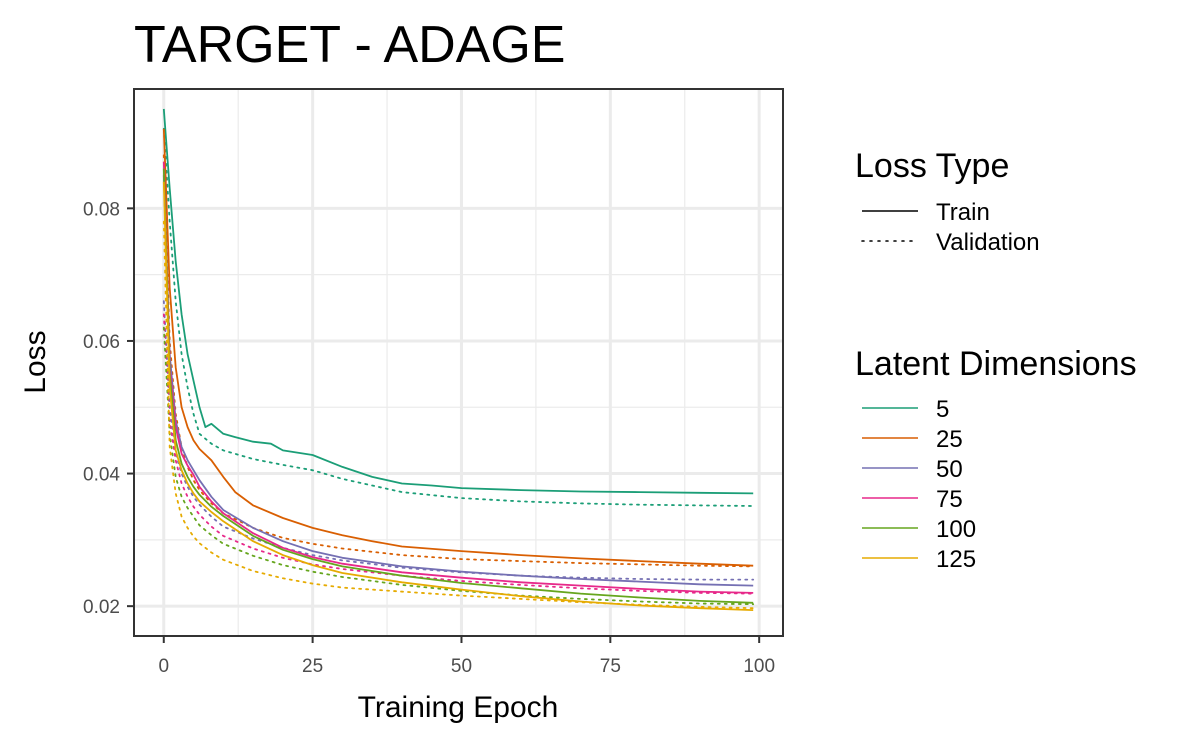 This screenshot has width=1200, height=750. What do you see at coordinates (932, 166) in the screenshot?
I see `legend-loss-type-title: Loss Type` at bounding box center [932, 166].